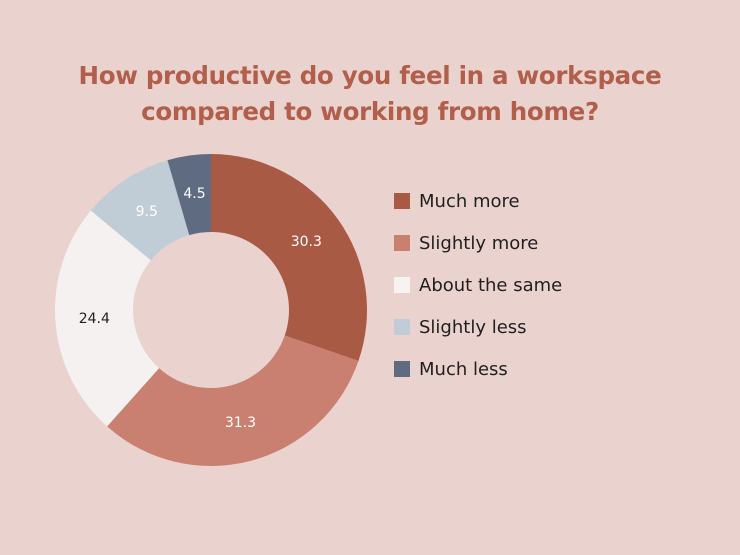 The width and height of the screenshot is (740, 555). What do you see at coordinates (94, 319) in the screenshot?
I see `data-label-about-the-same: 24.4` at bounding box center [94, 319].